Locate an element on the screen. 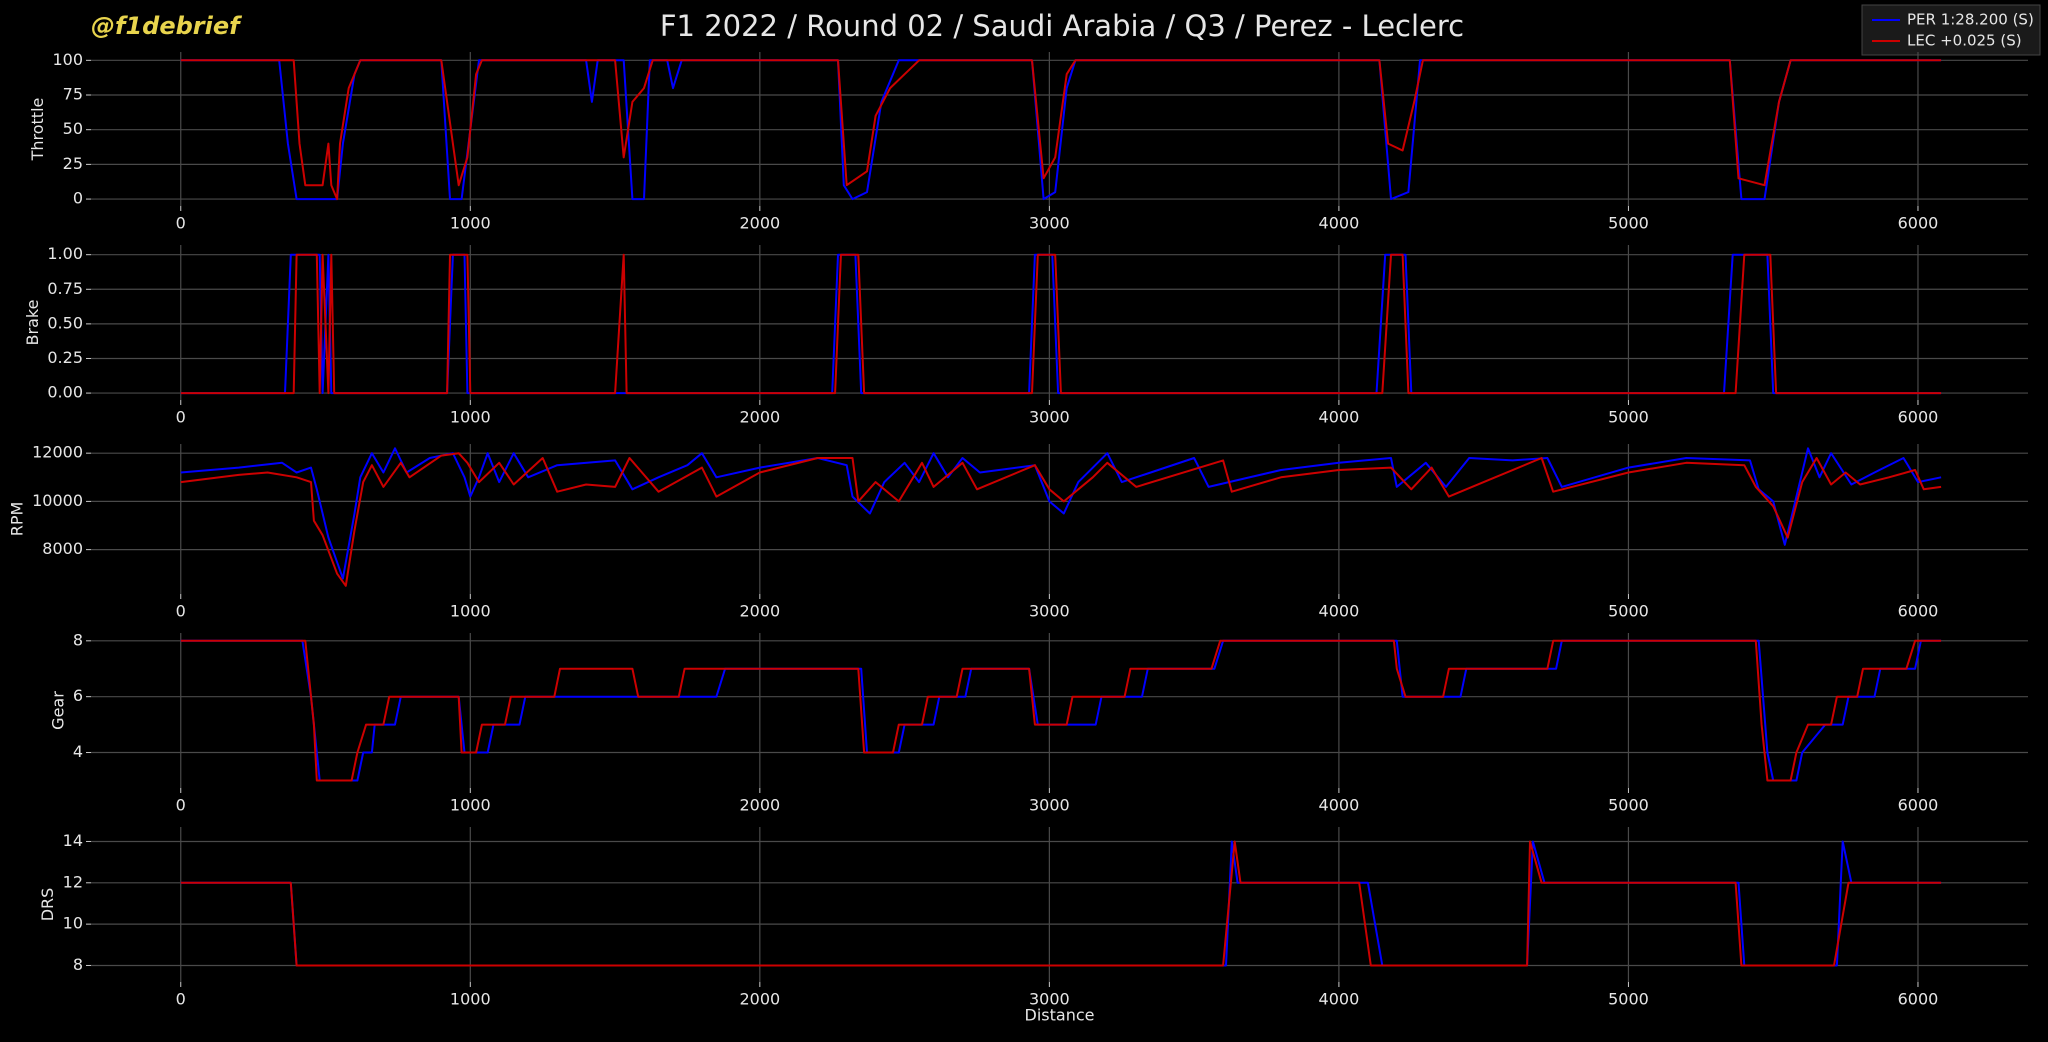 The height and width of the screenshot is (1042, 2048). legend-label: LEC +0.025 (S) is located at coordinates (1964, 41).